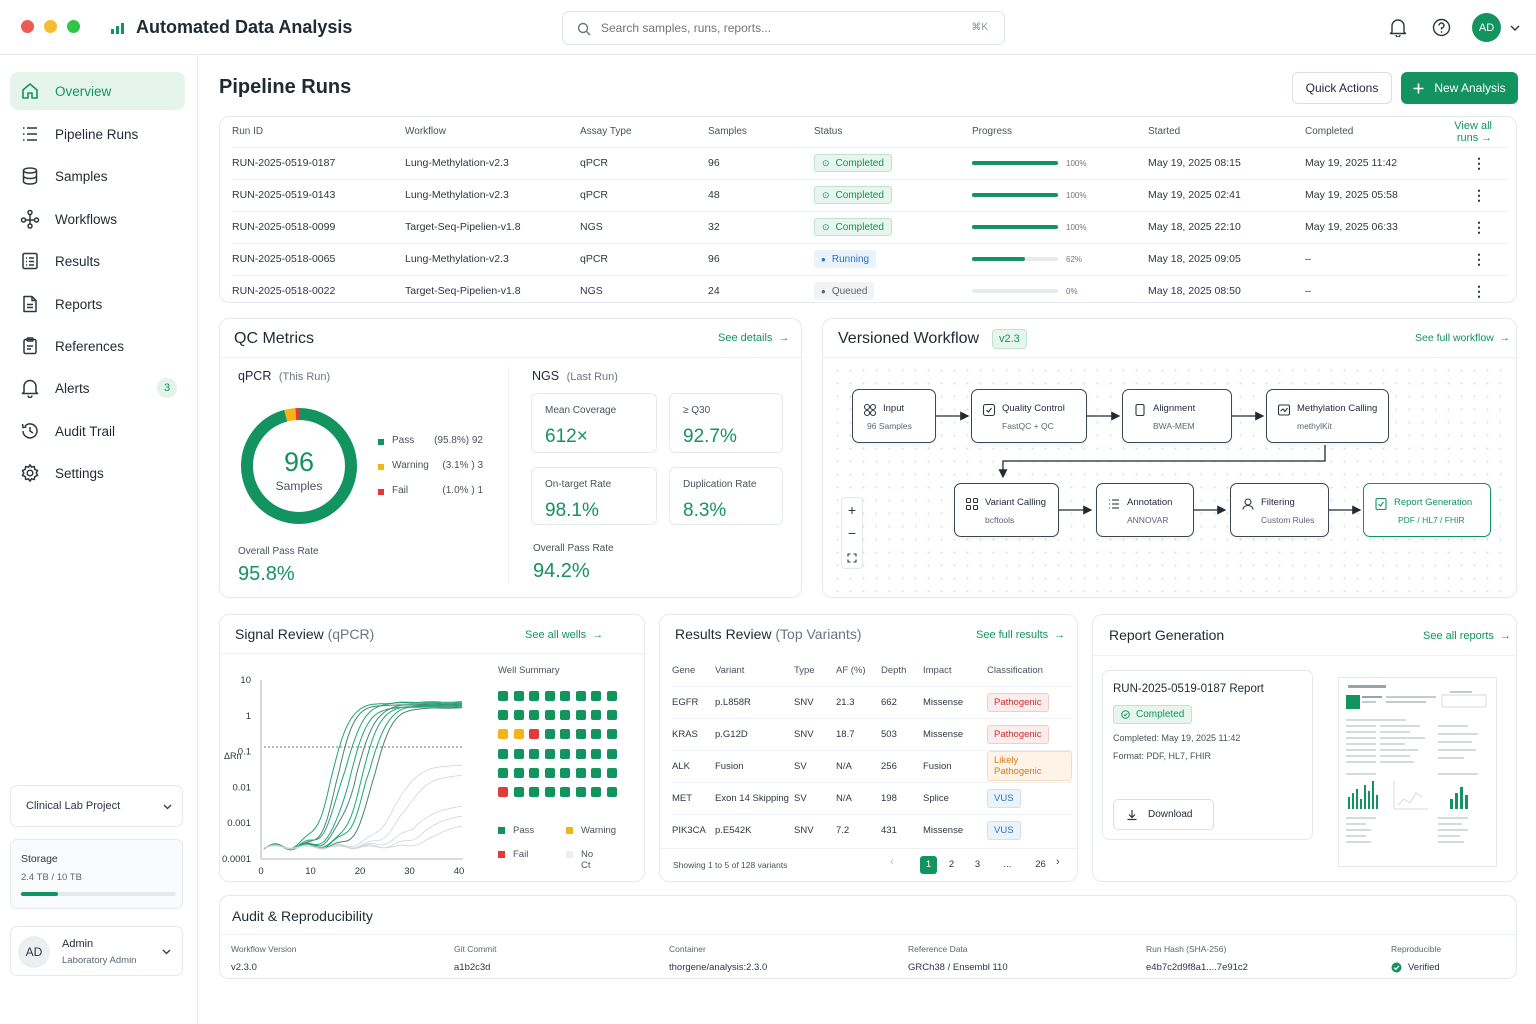 This screenshot has width=1536, height=1024. What do you see at coordinates (754, 338) in the screenshot?
I see `qc-see-details-link: See details →` at bounding box center [754, 338].